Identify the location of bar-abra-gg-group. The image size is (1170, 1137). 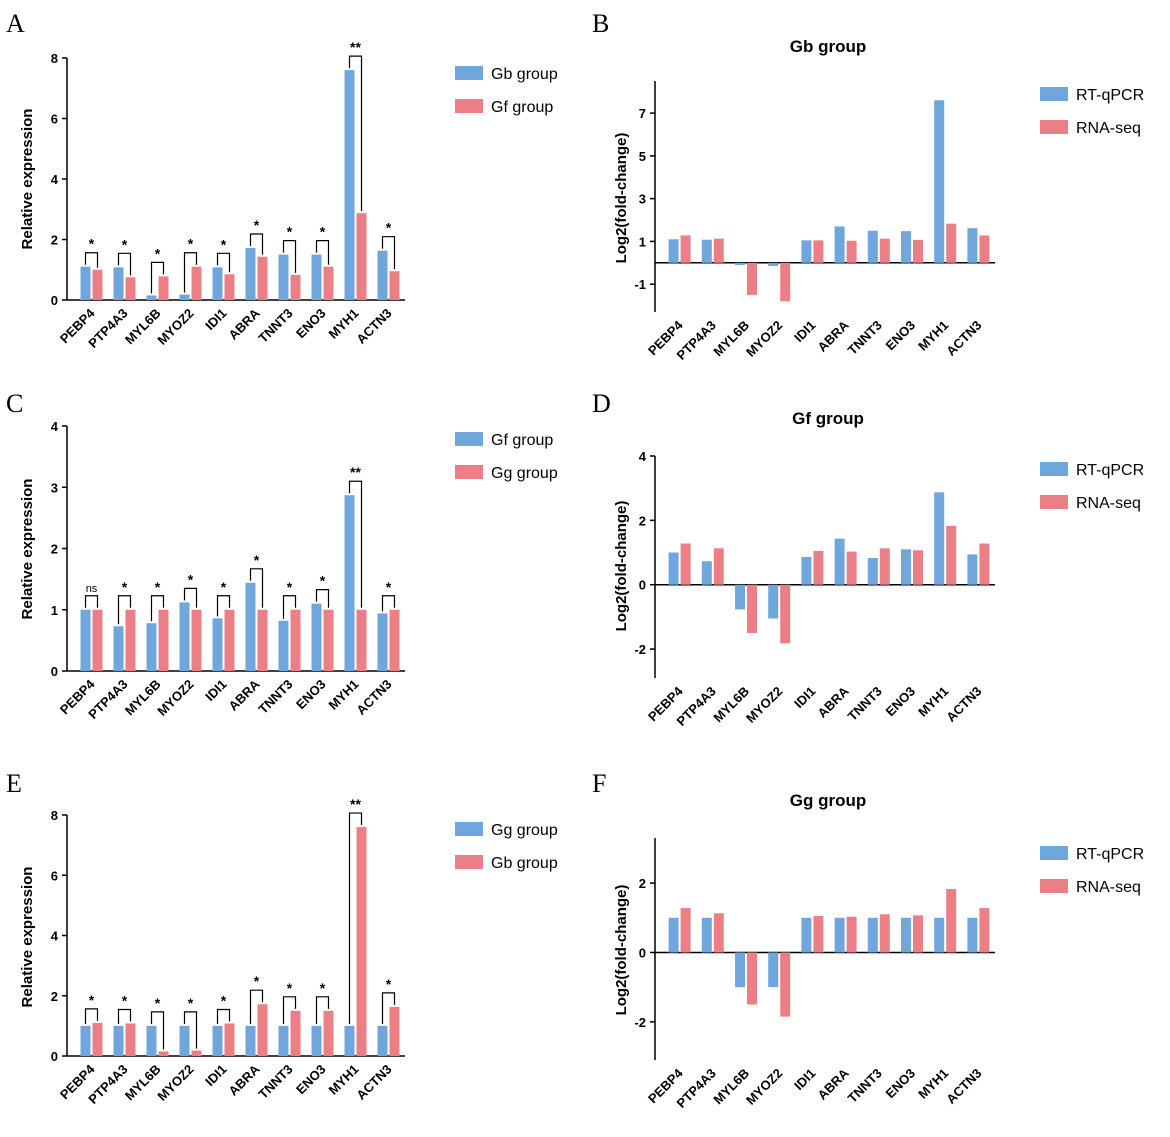
(250, 1040).